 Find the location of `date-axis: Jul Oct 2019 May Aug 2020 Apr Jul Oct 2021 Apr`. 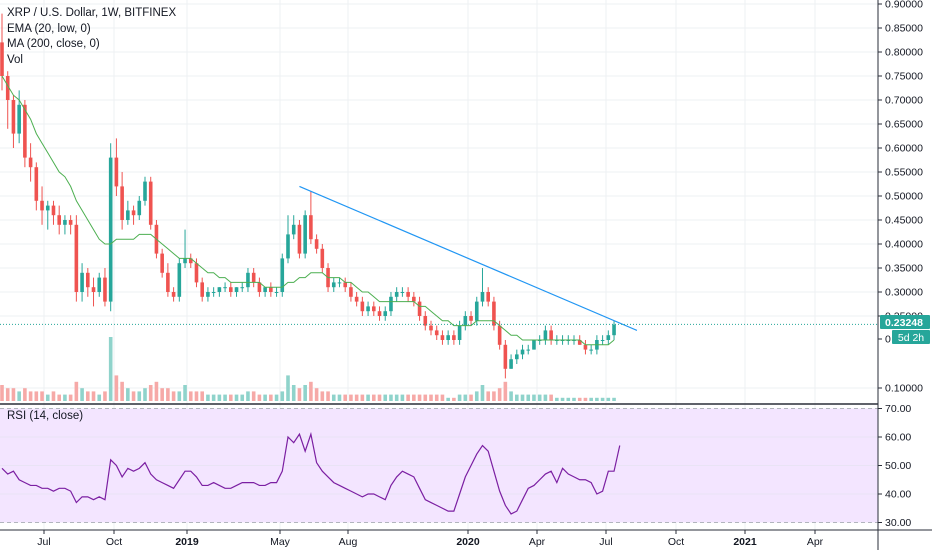

date-axis: Jul Oct 2019 May Aug 2020 Apr Jul Oct 2021 Apr is located at coordinates (430, 539).